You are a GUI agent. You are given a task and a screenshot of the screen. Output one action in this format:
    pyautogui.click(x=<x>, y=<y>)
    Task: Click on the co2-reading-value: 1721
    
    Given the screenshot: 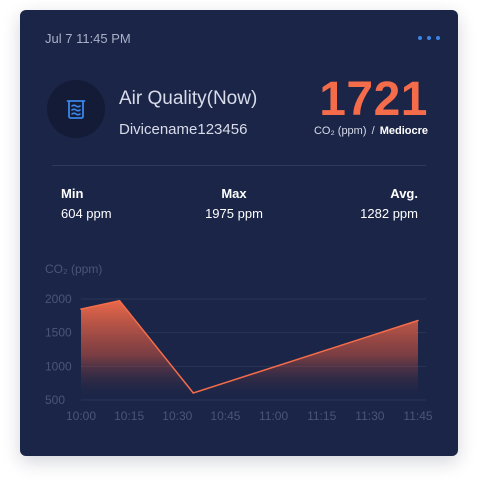 What is the action you would take?
    pyautogui.click(x=373, y=99)
    